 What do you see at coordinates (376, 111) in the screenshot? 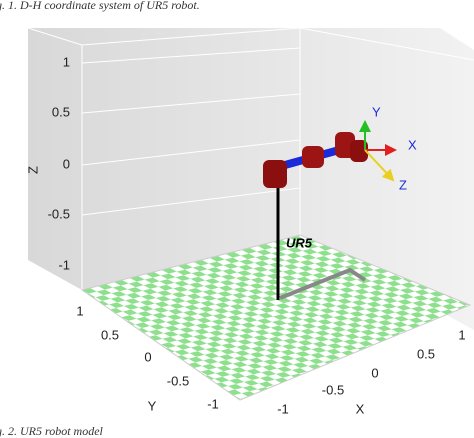
I see `frame-label: Y` at bounding box center [376, 111].